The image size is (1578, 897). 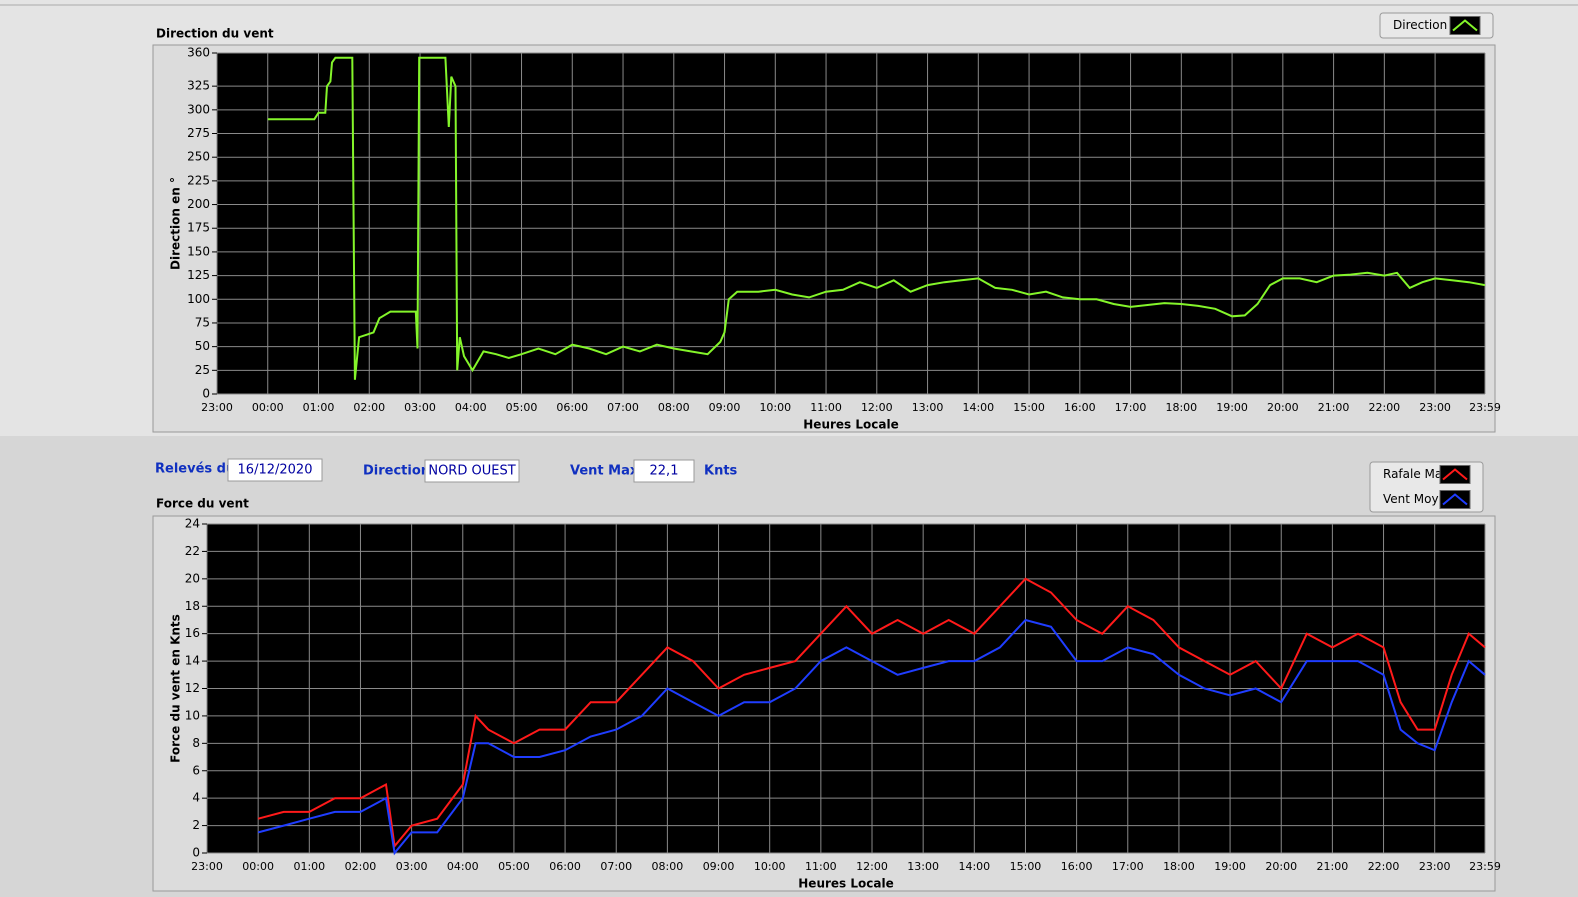 I want to click on y-tick-label: 325, so click(x=198, y=86).